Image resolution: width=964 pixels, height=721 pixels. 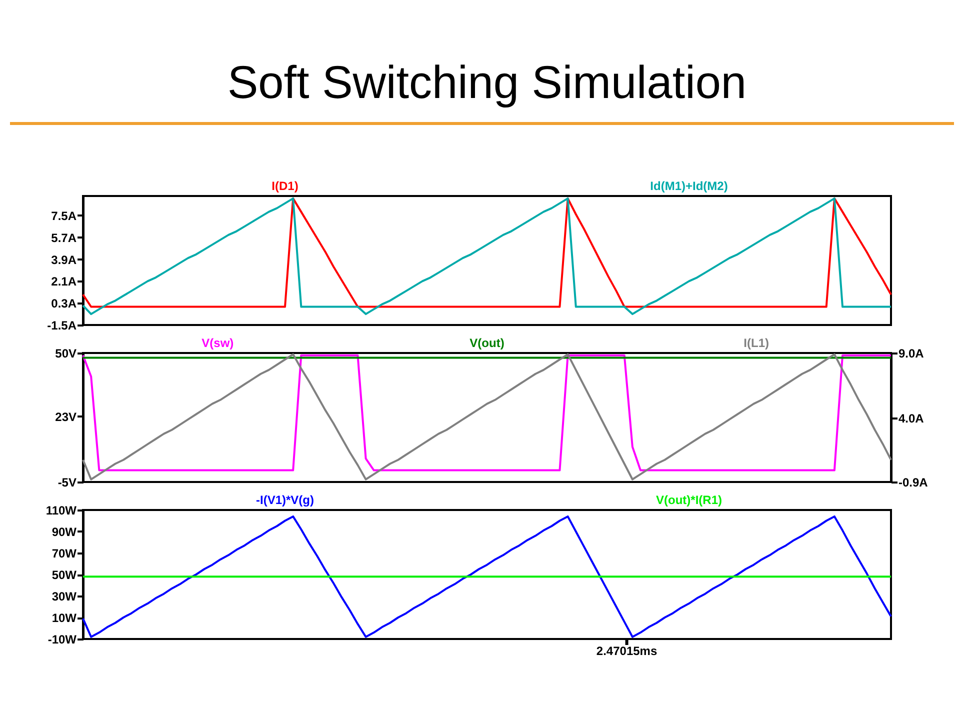 I want to click on y-tick-label: 5.7A, so click(x=64, y=237).